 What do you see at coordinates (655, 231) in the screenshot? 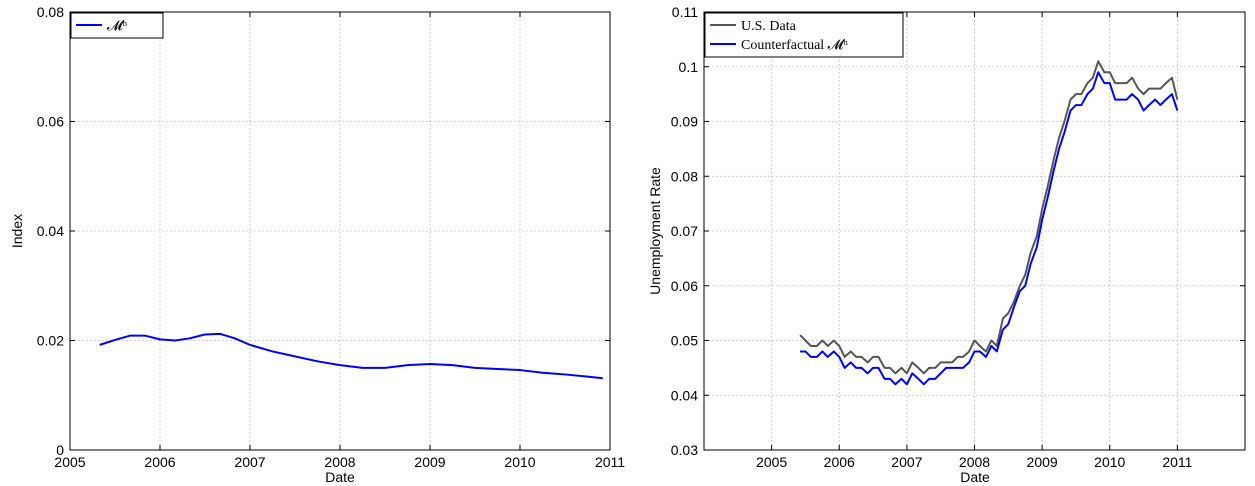
I see `y-axis-label: Unemployment Rate` at bounding box center [655, 231].